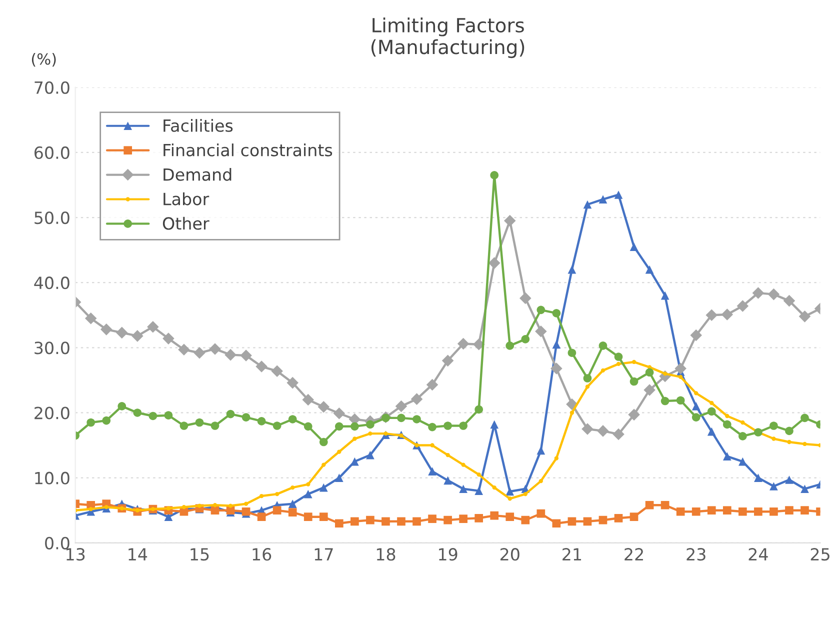 The image size is (837, 624). What do you see at coordinates (758, 554) in the screenshot?
I see `x-tick-label: 24` at bounding box center [758, 554].